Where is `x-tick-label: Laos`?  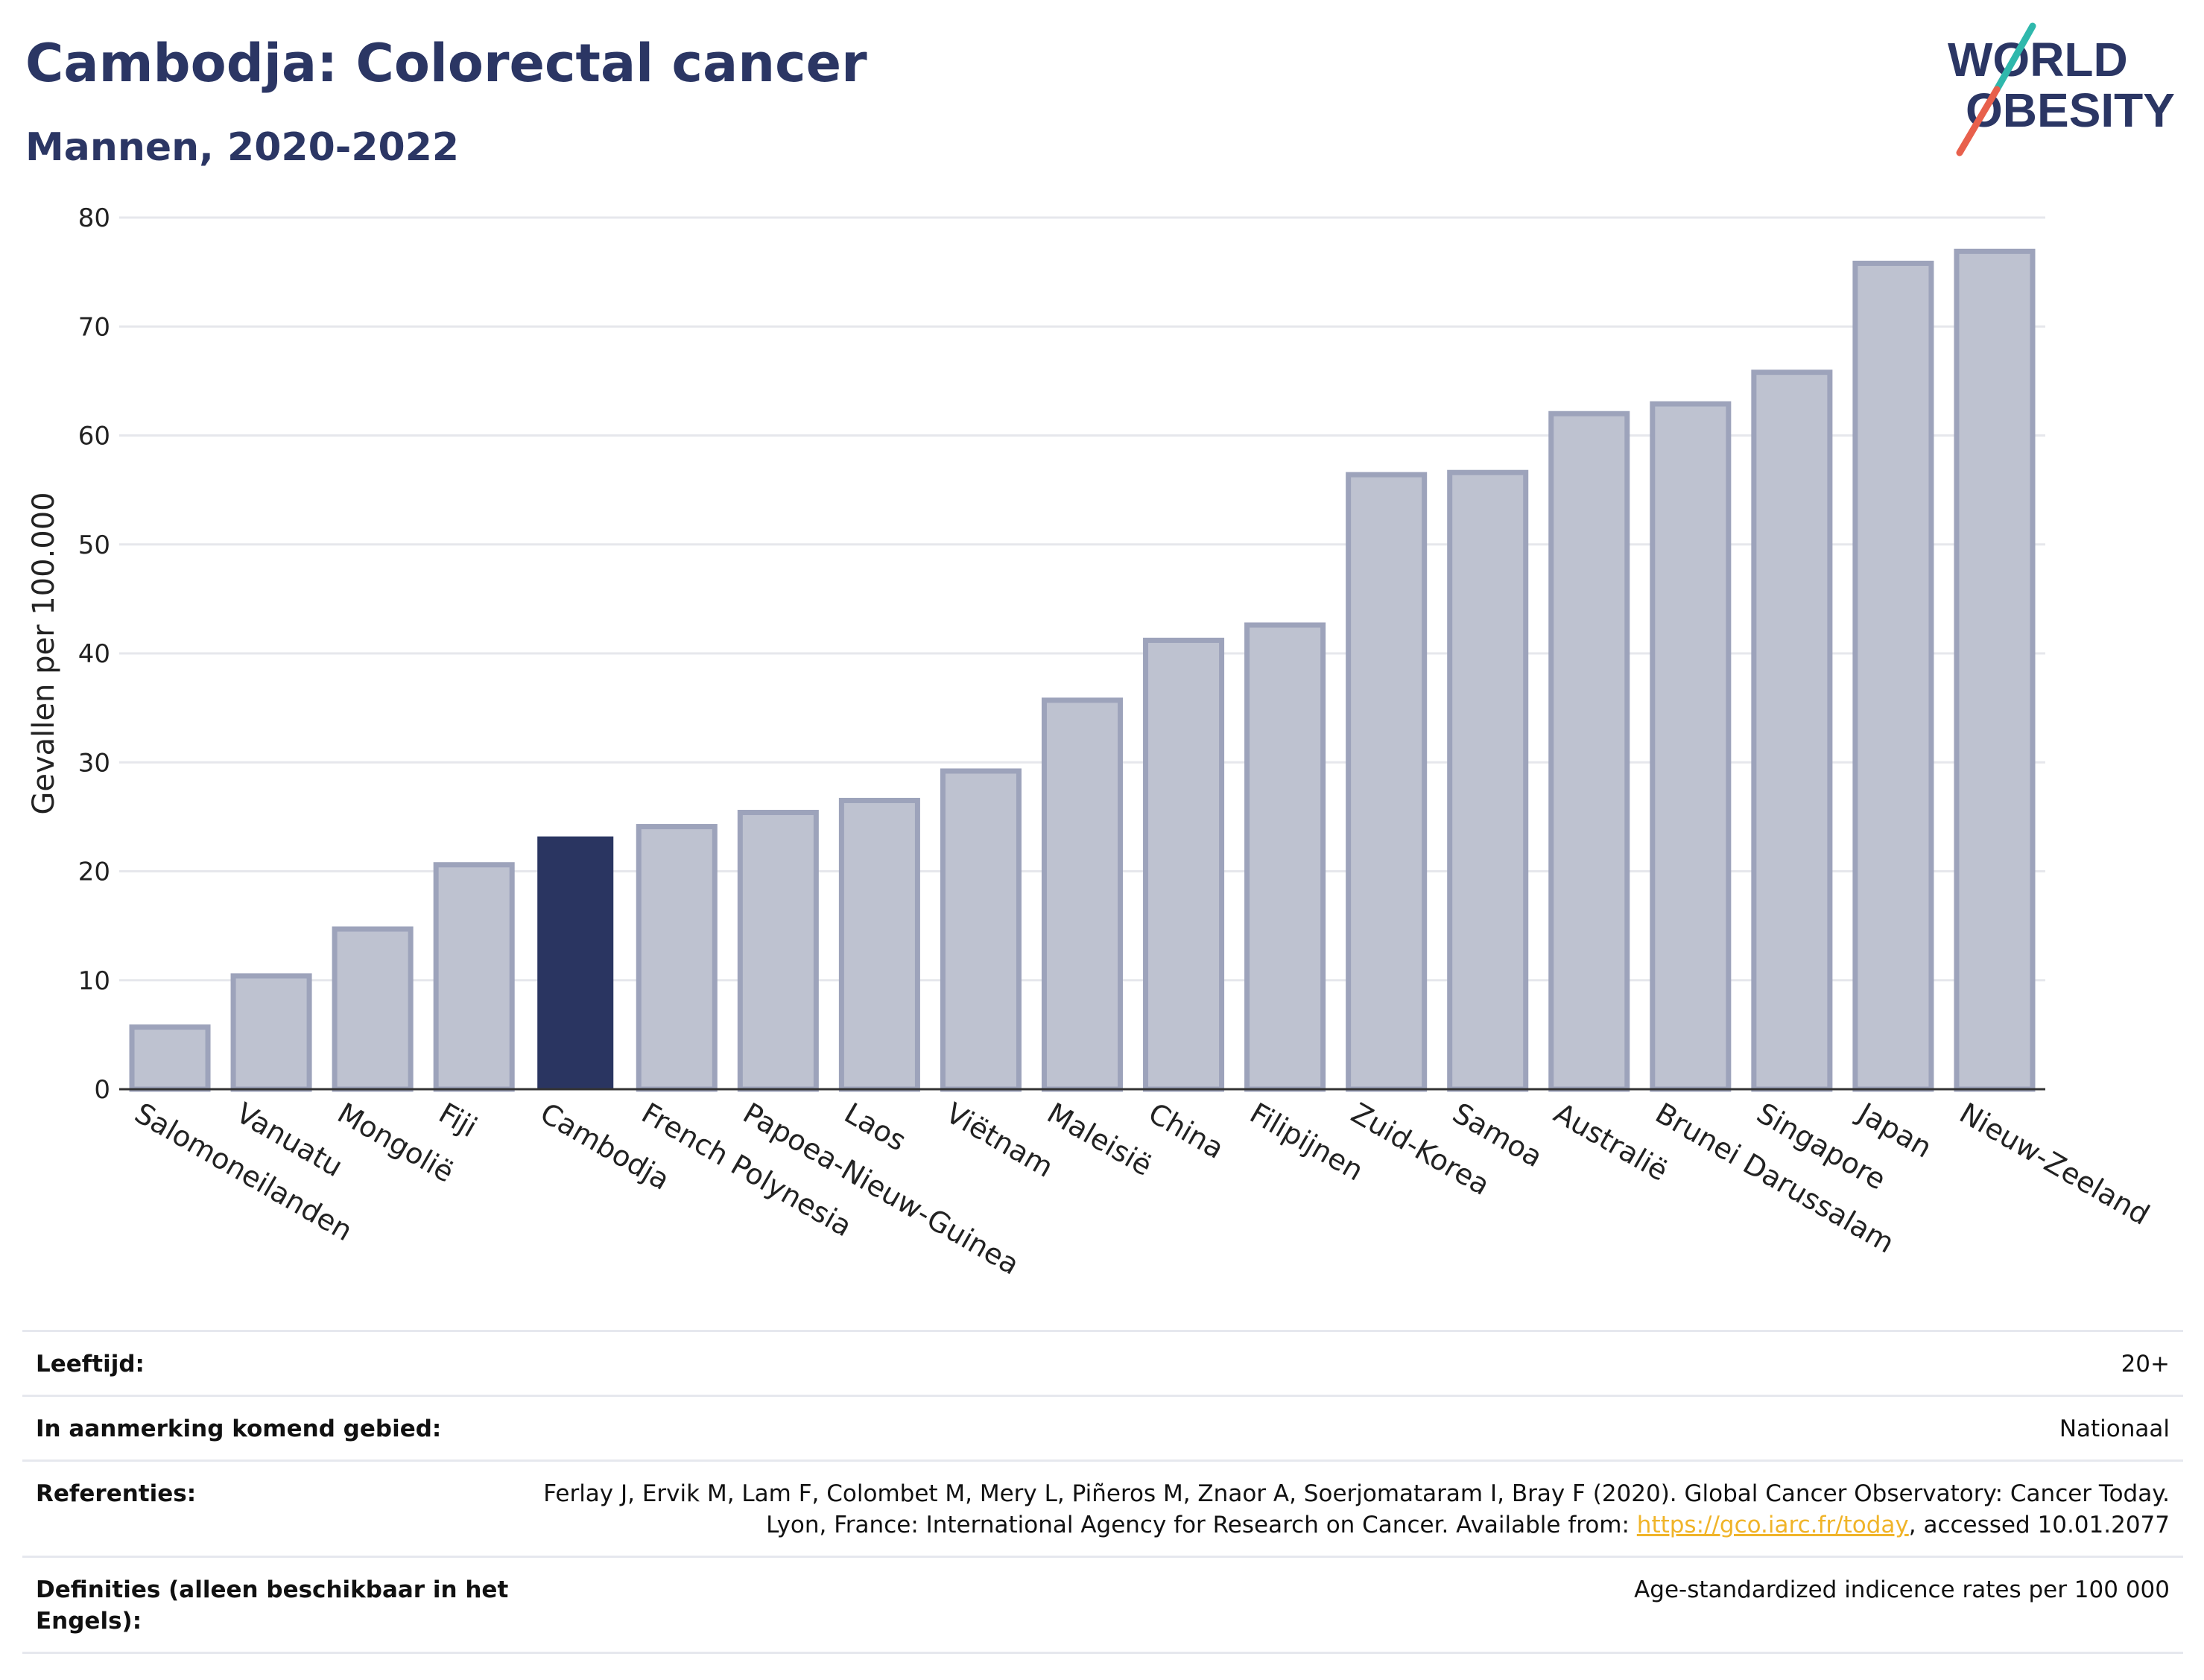 x-tick-label: Laos is located at coordinates (875, 1127).